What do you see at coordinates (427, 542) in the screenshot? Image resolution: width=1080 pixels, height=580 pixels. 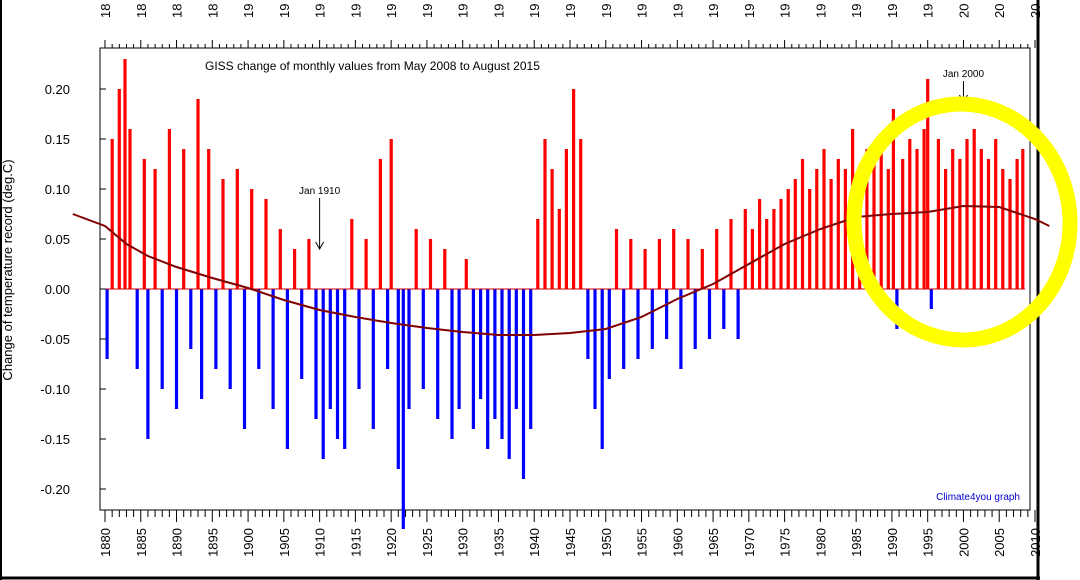 I see `x-tick-label: 1925` at bounding box center [427, 542].